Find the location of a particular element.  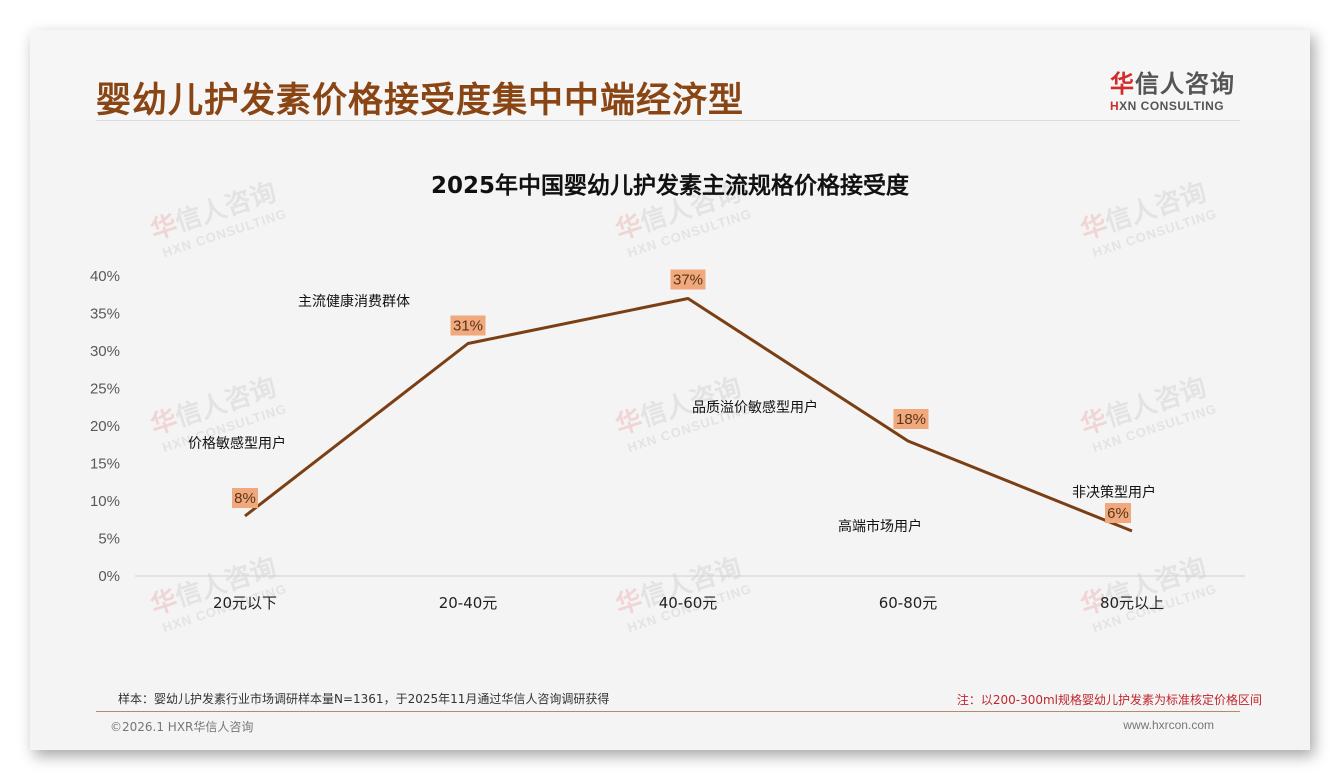

y-tick-label: 25% is located at coordinates (105, 389).